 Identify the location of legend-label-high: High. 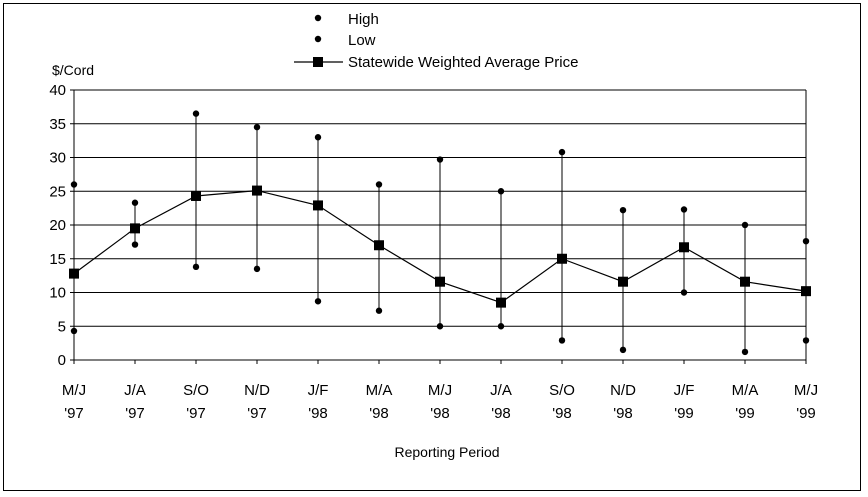
(363, 19).